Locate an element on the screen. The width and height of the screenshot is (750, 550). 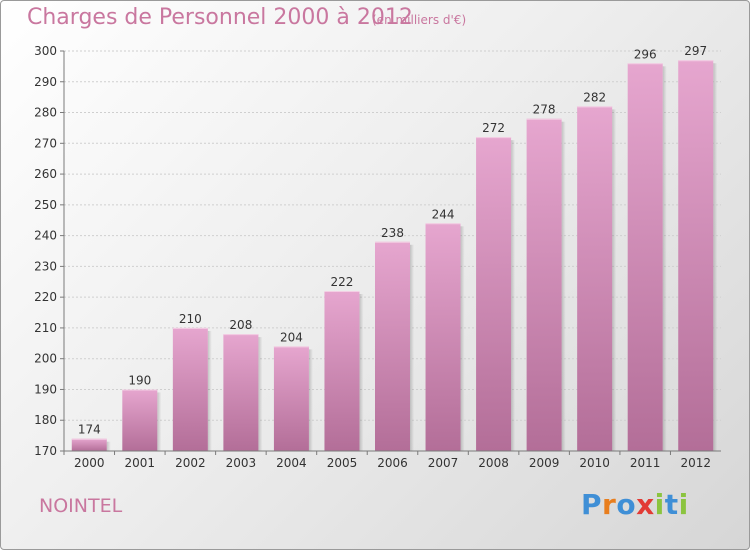
y-tick-label: 230 is located at coordinates (45, 266).